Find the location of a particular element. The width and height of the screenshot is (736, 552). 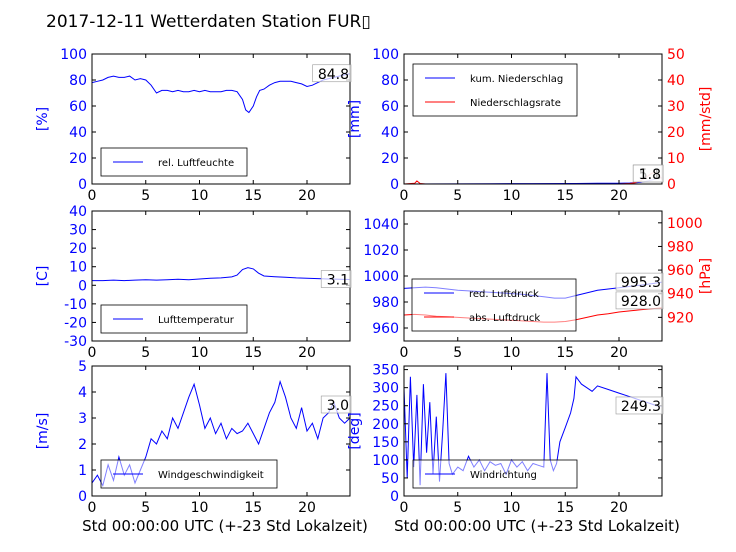

y-tick-label: 150 is located at coordinates (385, 443).